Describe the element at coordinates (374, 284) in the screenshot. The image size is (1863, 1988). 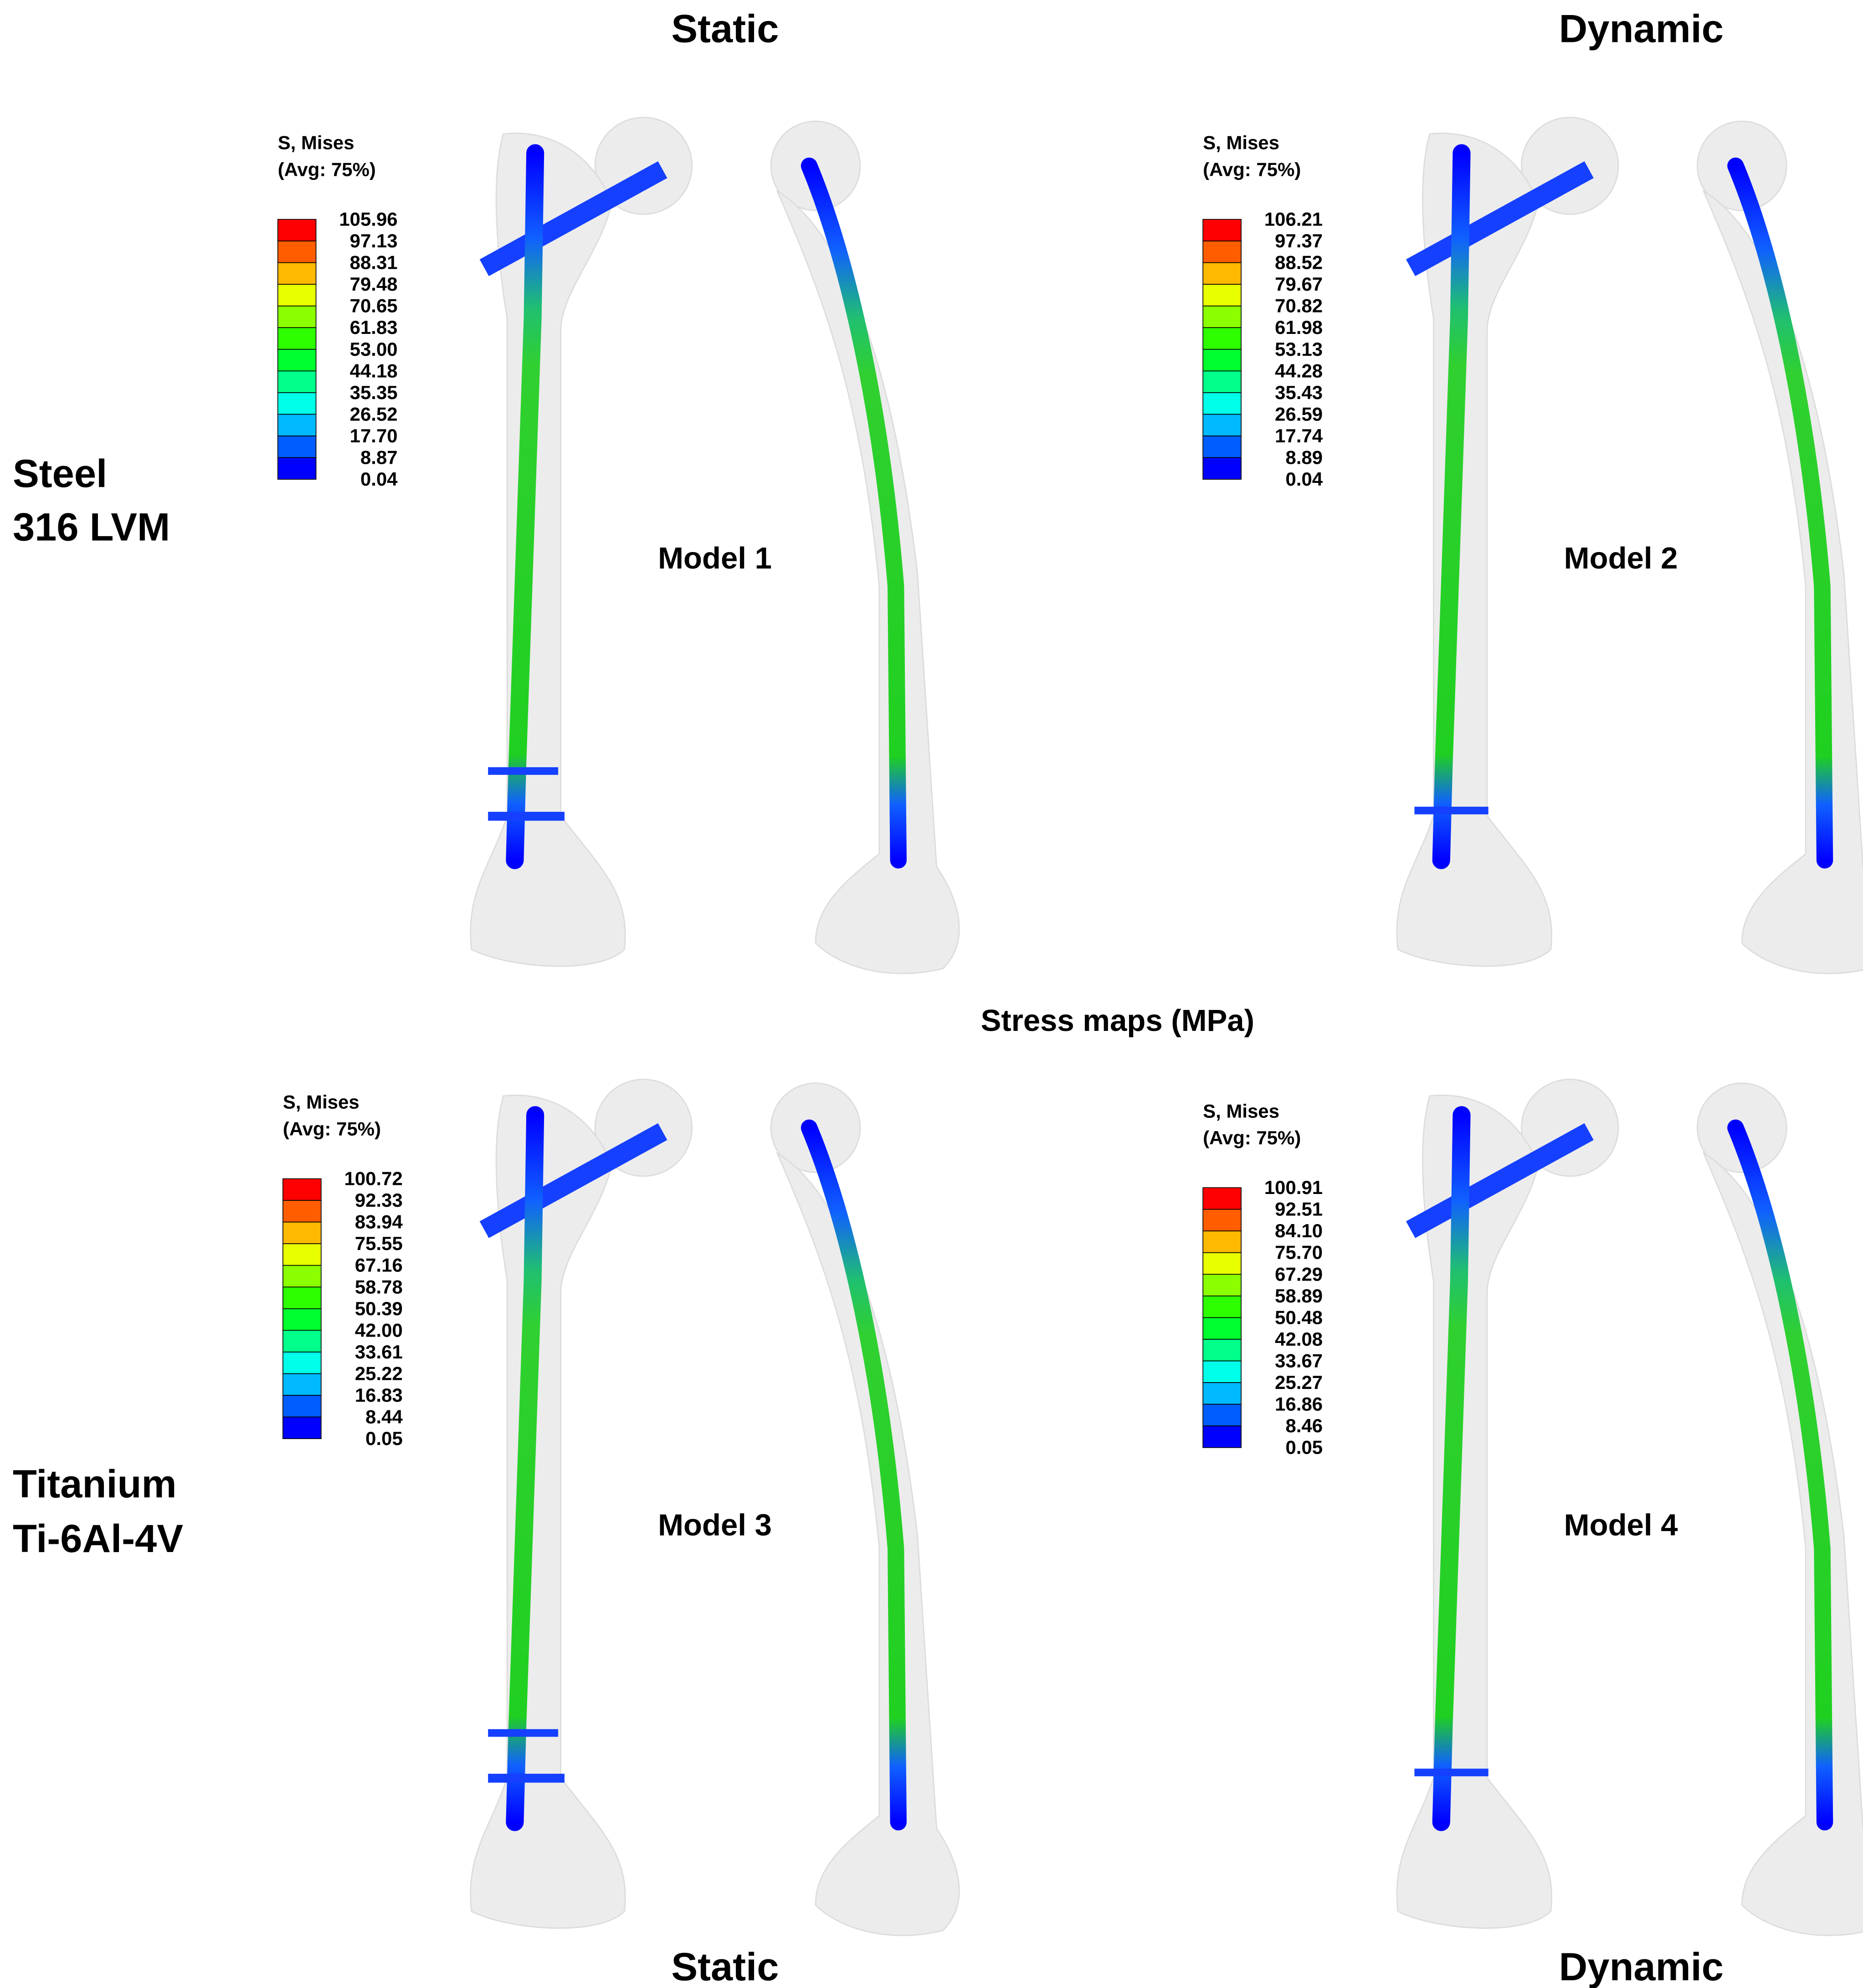
I see `legend-value: 79.48` at that location.